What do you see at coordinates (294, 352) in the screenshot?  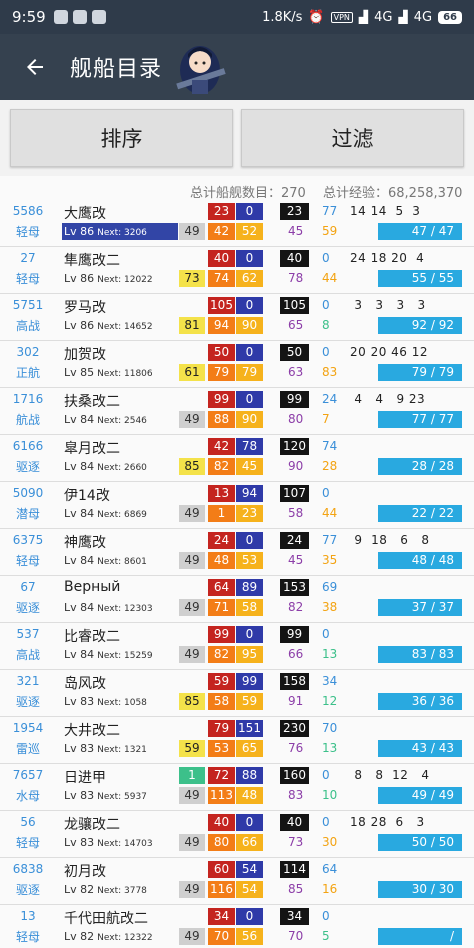 I see `night-battle-value: 50` at bounding box center [294, 352].